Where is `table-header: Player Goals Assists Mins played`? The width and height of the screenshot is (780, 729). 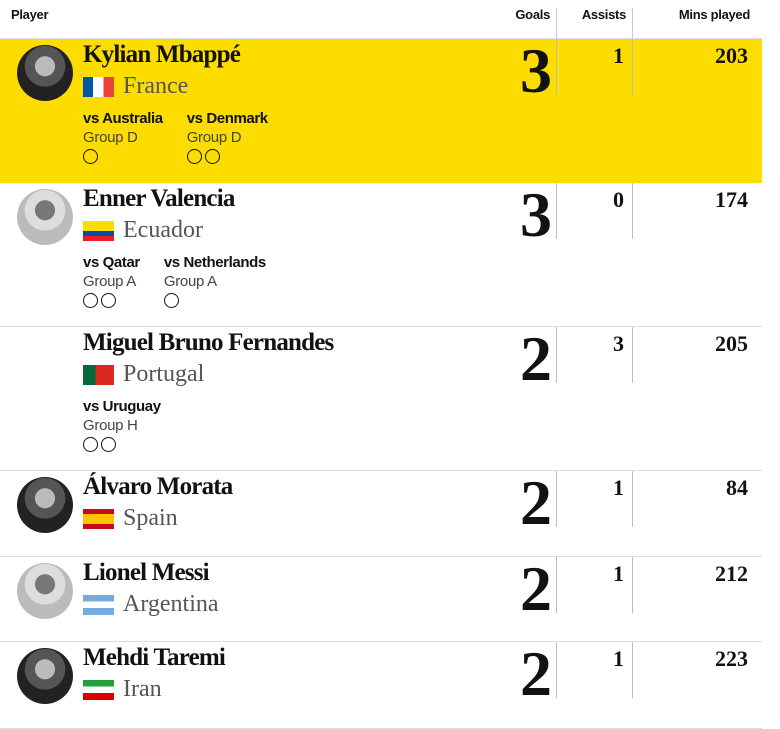 table-header: Player Goals Assists Mins played is located at coordinates (381, 32).